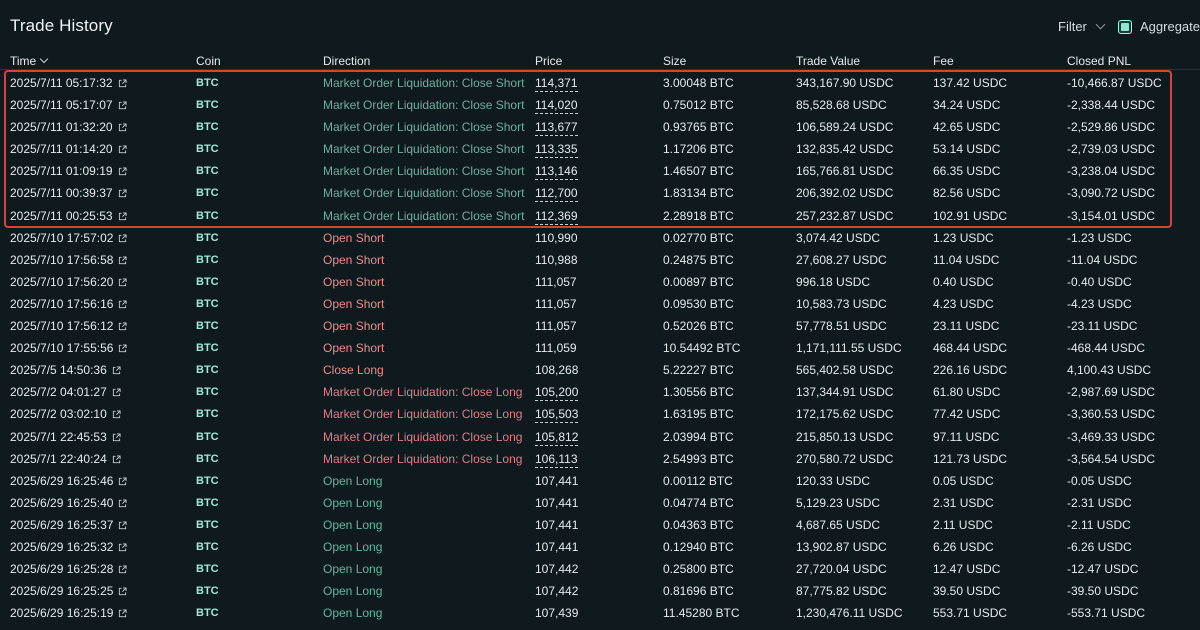  Describe the element at coordinates (1159, 26) in the screenshot. I see `aggregate-toggle: Aggregate` at that location.